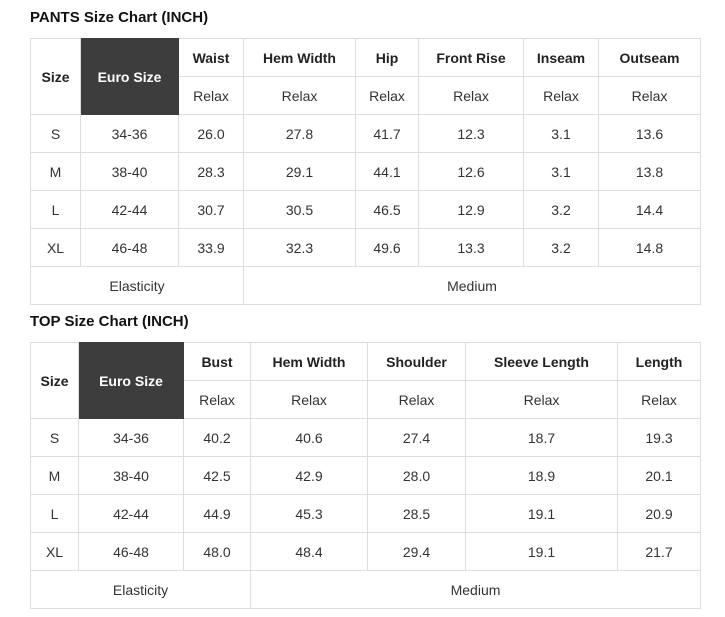 The height and width of the screenshot is (617, 725). I want to click on measurement-value-cell: 28.3, so click(211, 171).